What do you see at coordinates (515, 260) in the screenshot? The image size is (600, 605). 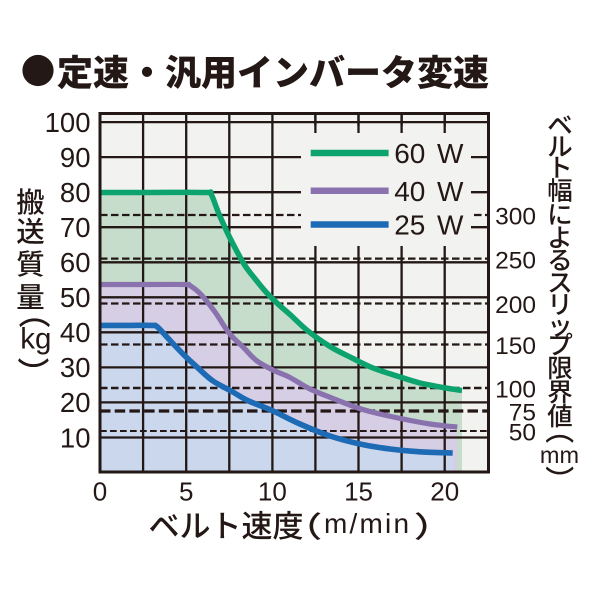 I see `svg-text: 250` at bounding box center [515, 260].